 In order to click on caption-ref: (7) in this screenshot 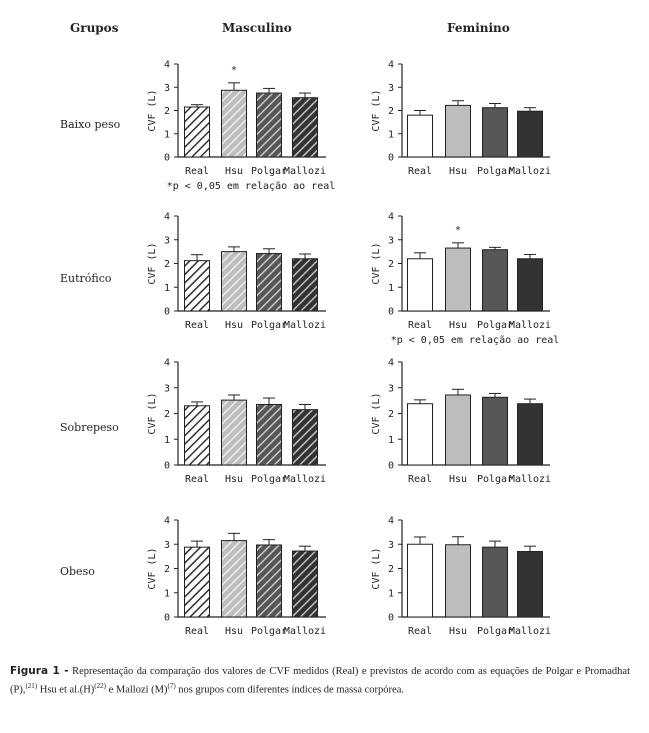, I will do `click(171, 686)`.